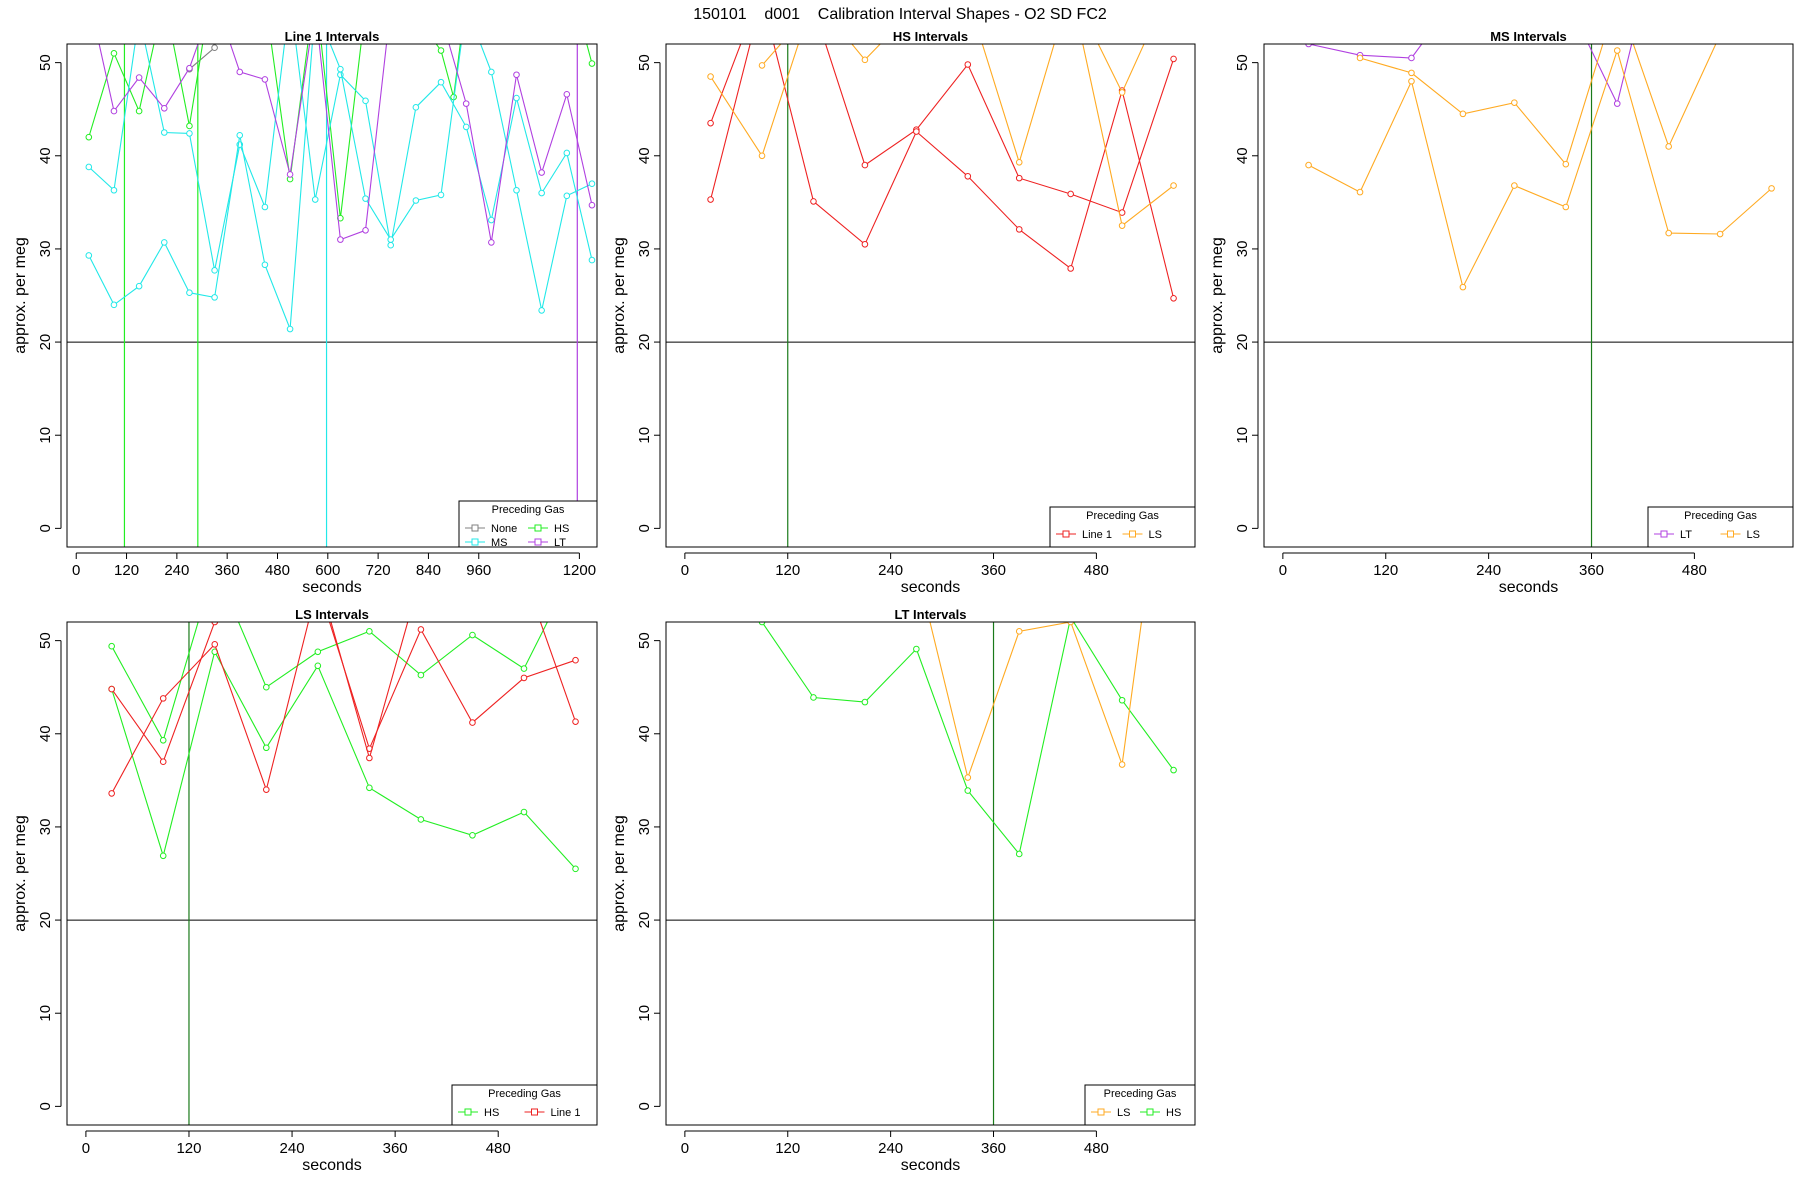  Describe the element at coordinates (644, 640) in the screenshot. I see `y-tick-label: 50` at that location.